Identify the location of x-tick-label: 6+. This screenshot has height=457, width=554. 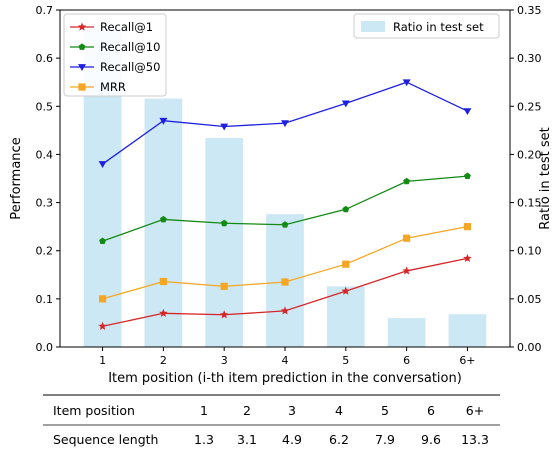
(467, 360).